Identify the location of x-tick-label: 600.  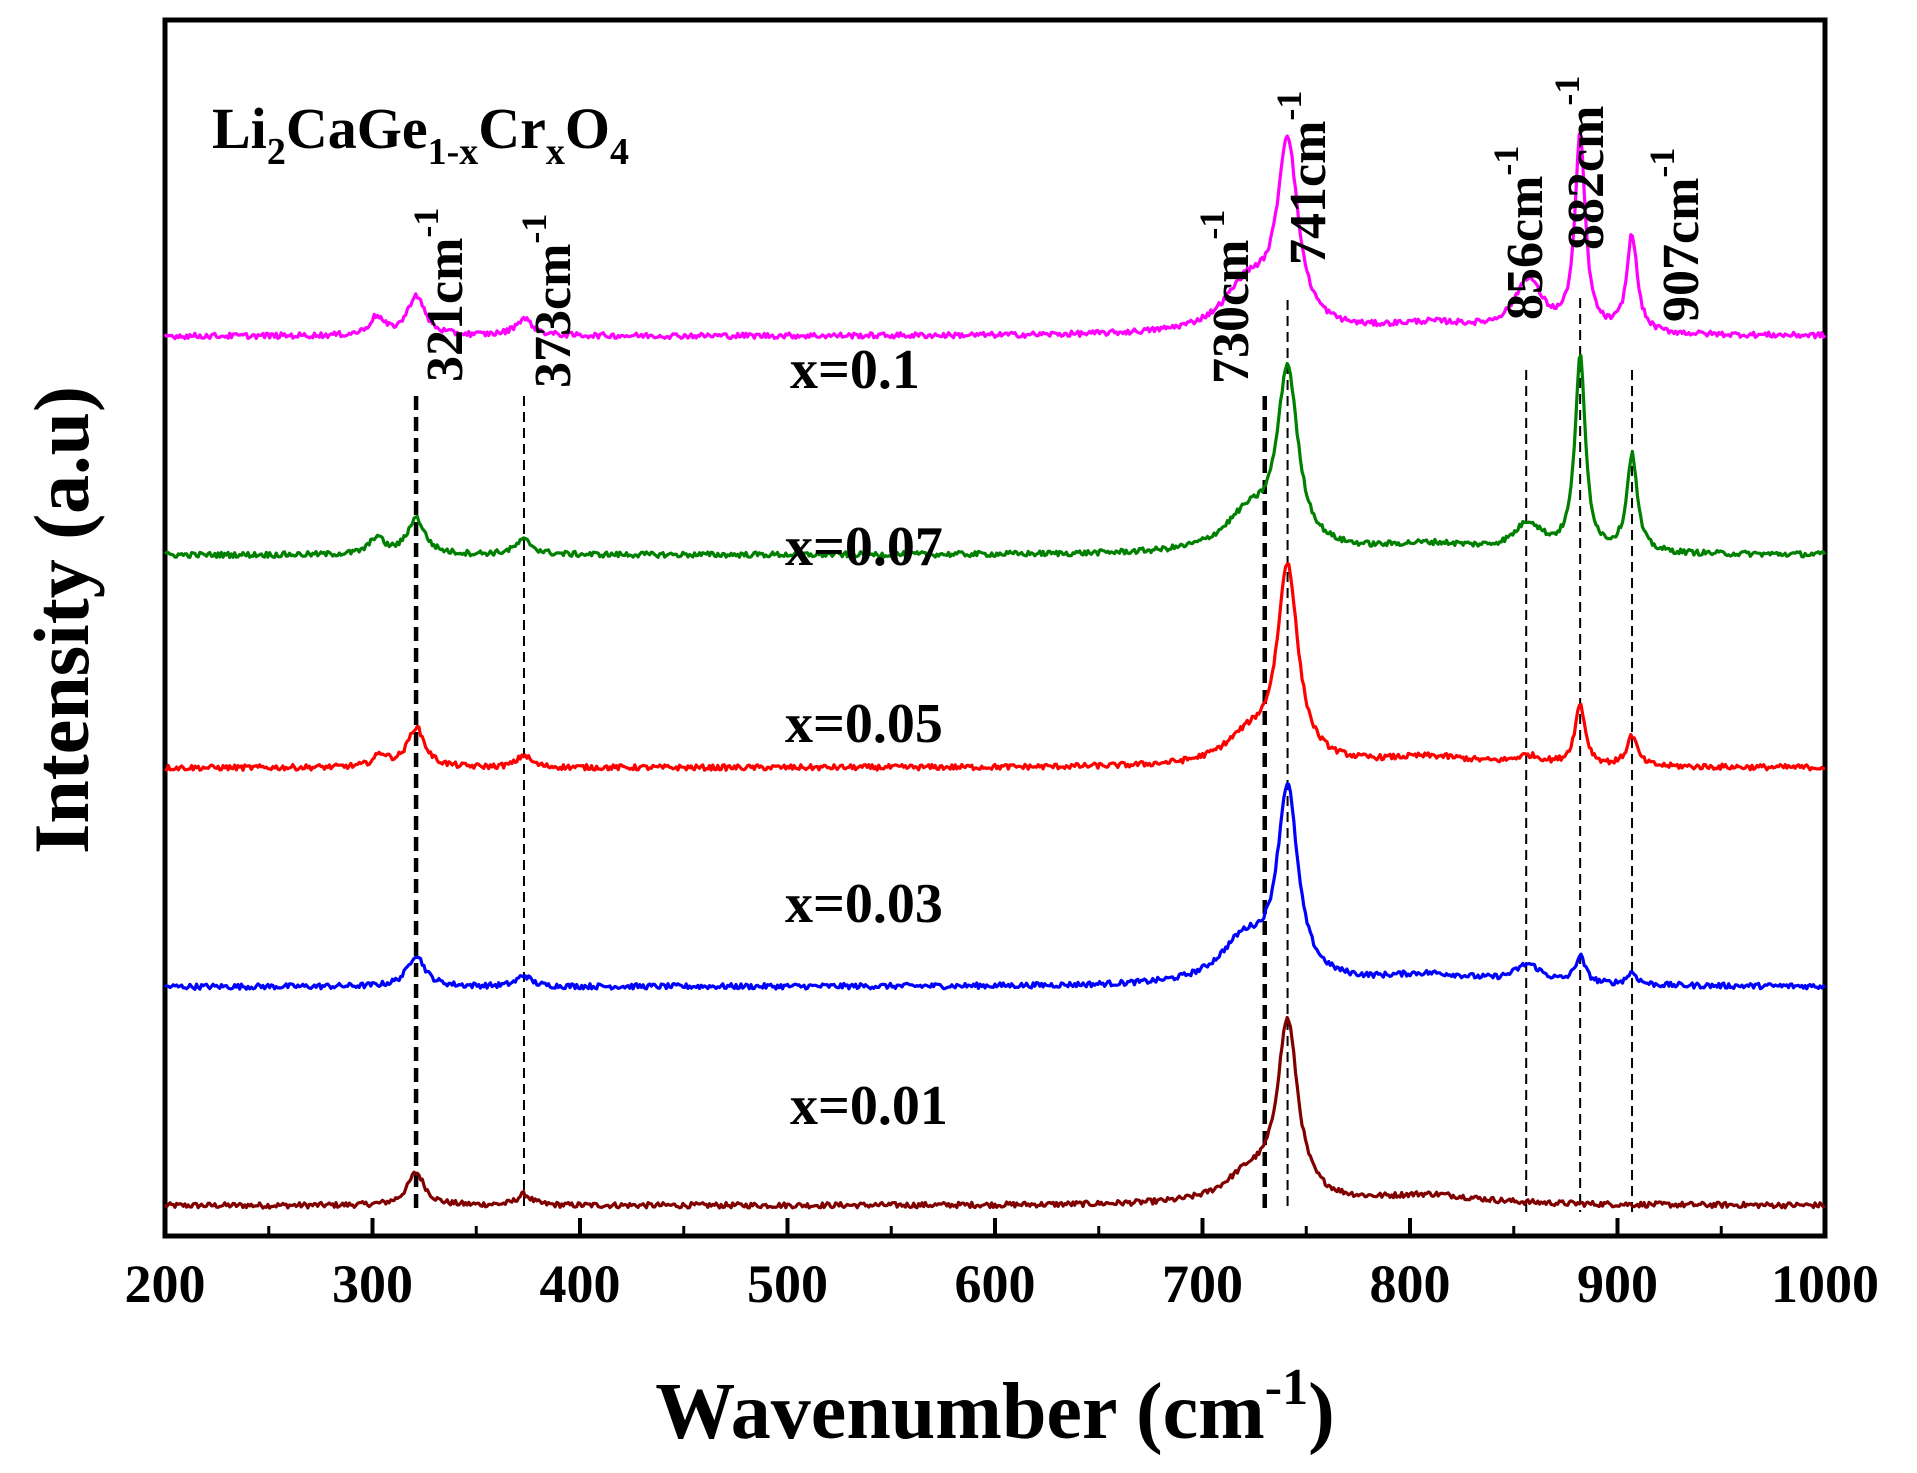
(995, 1284).